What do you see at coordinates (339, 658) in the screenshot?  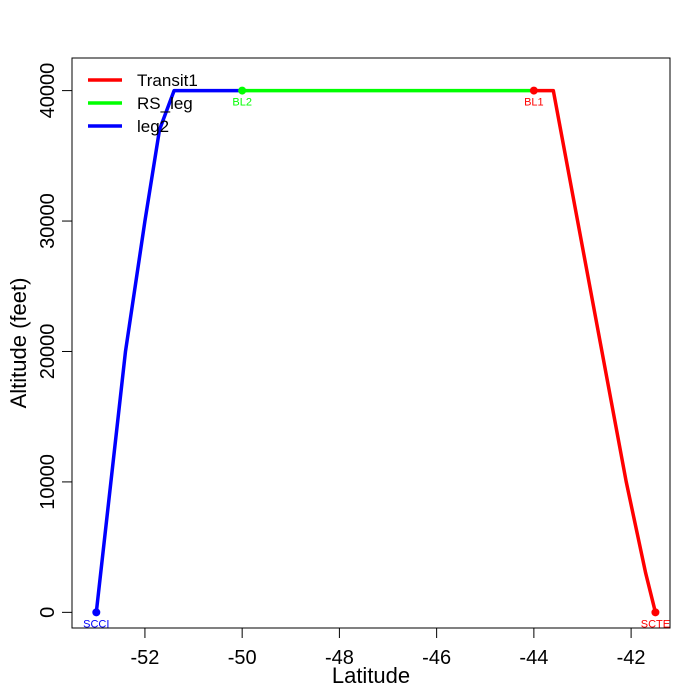 I see `x-tick-label: -48` at bounding box center [339, 658].